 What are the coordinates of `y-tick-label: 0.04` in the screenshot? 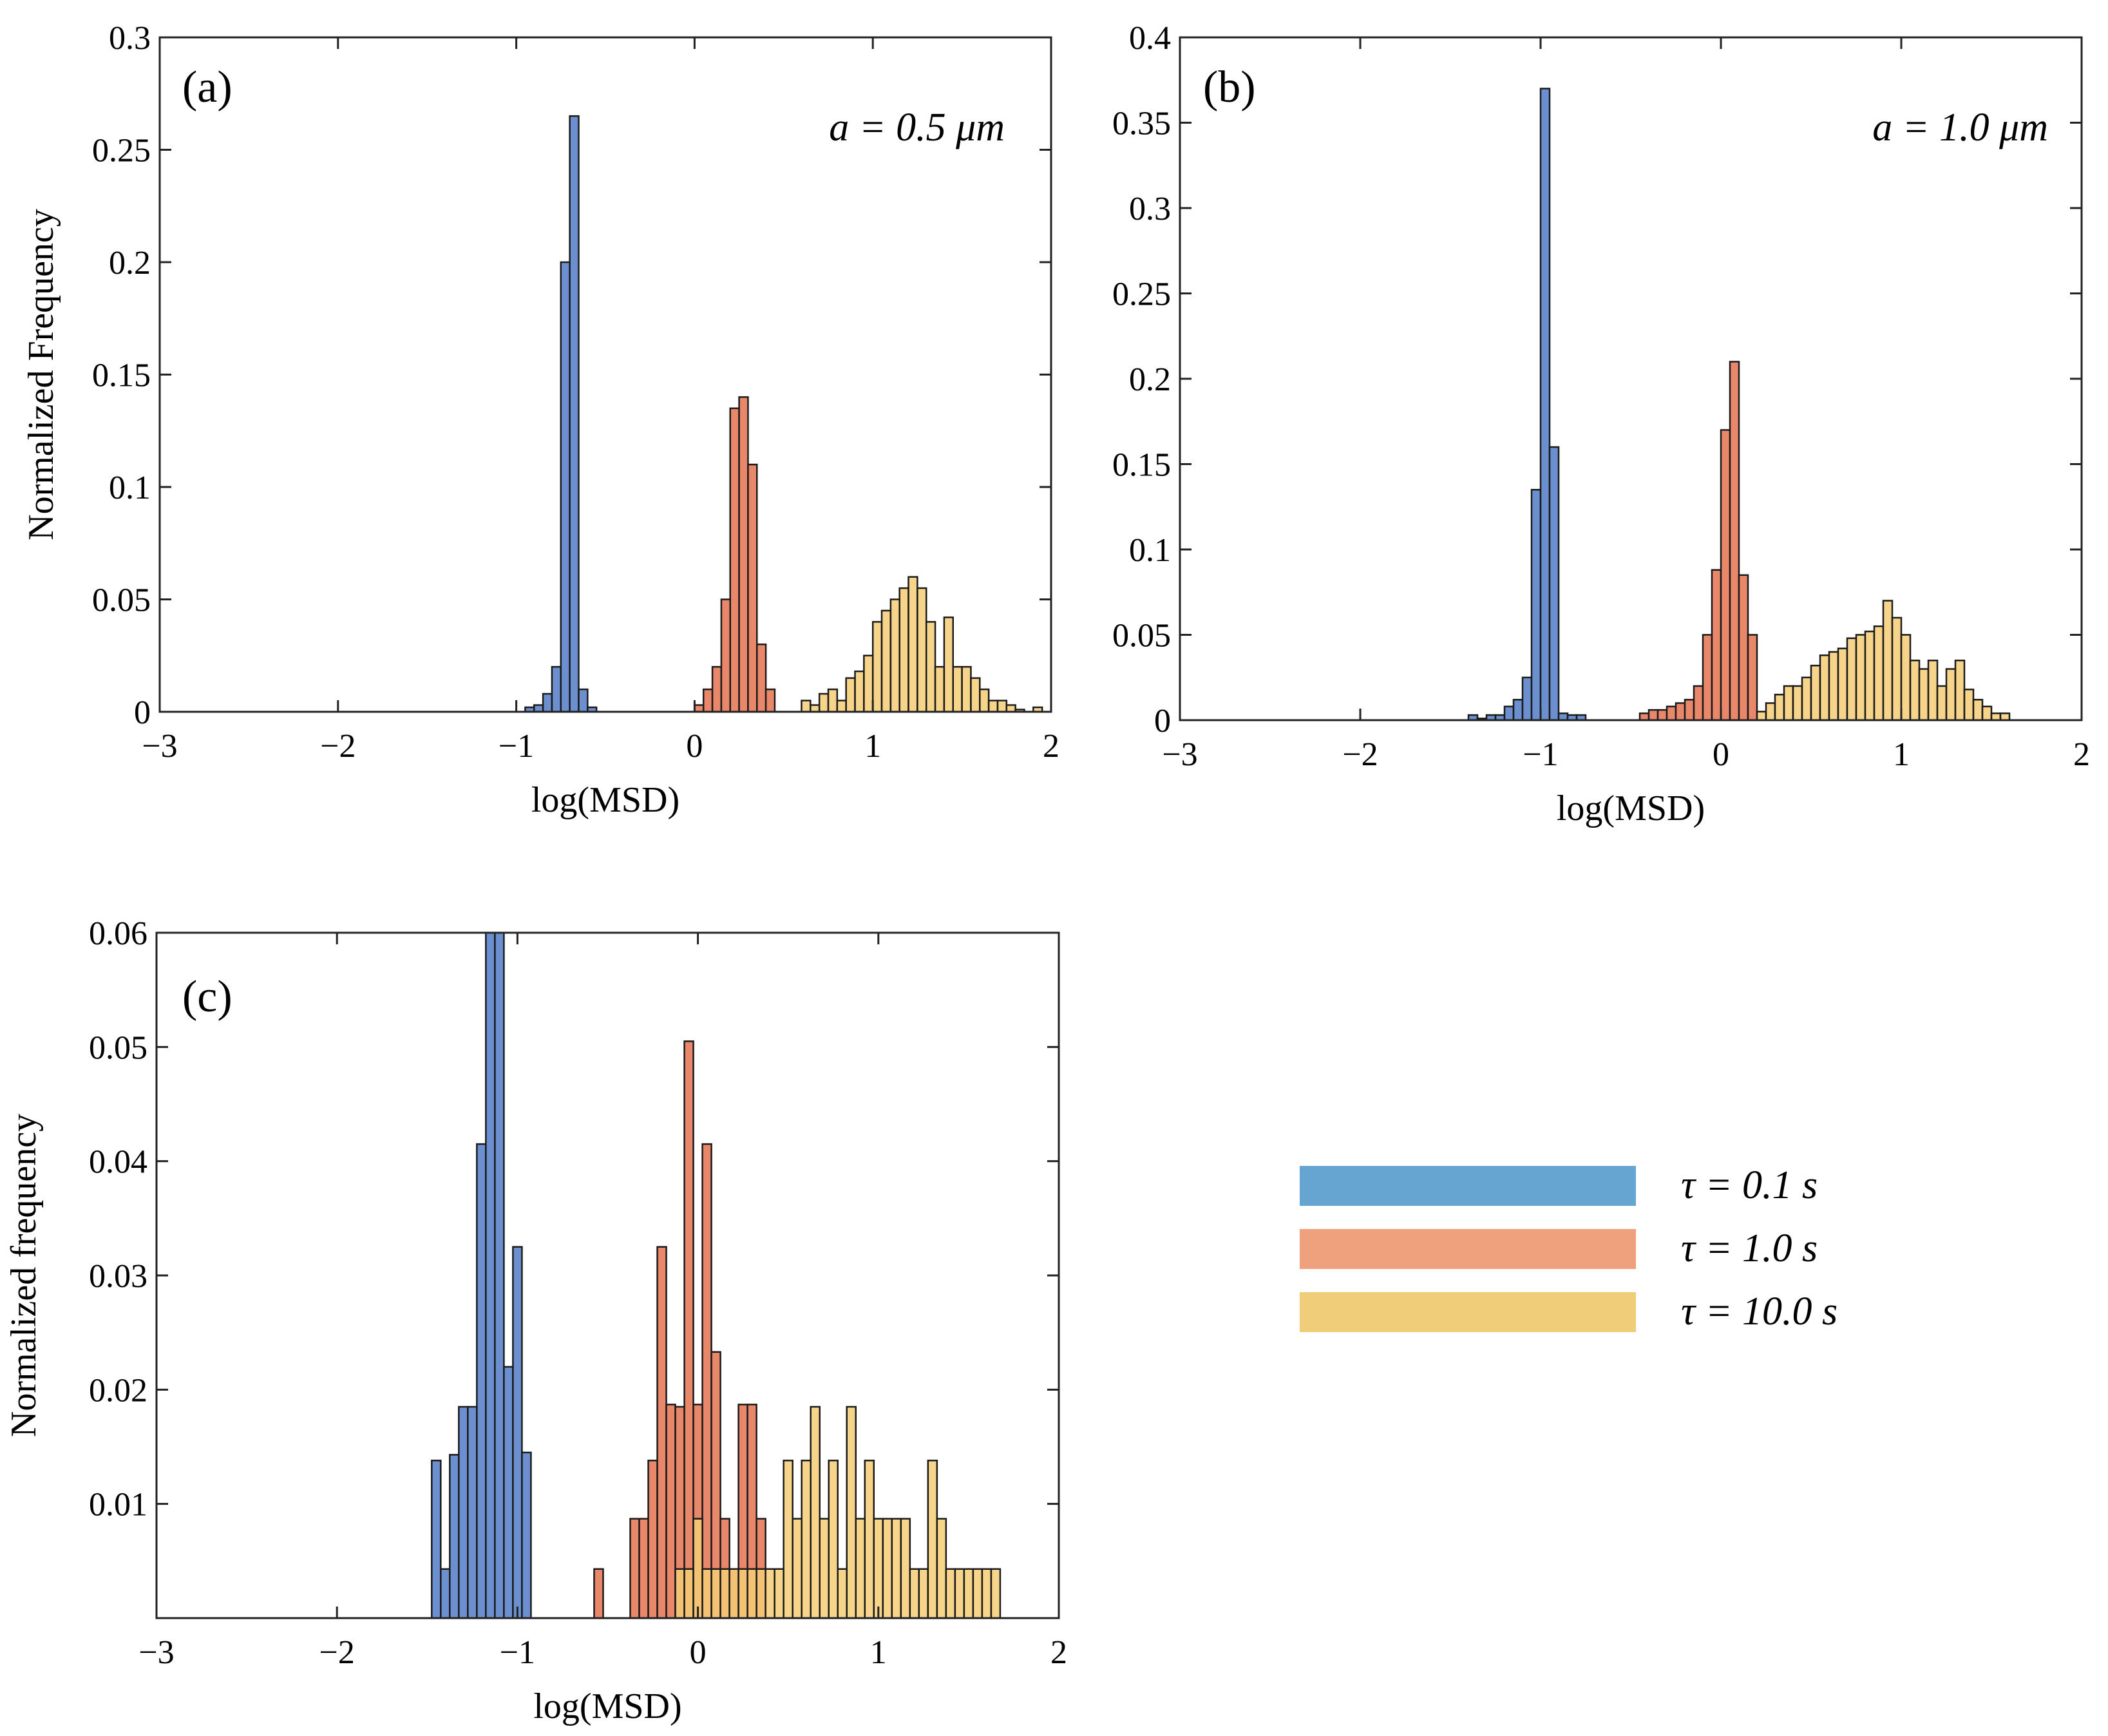 It's located at (118, 1162).